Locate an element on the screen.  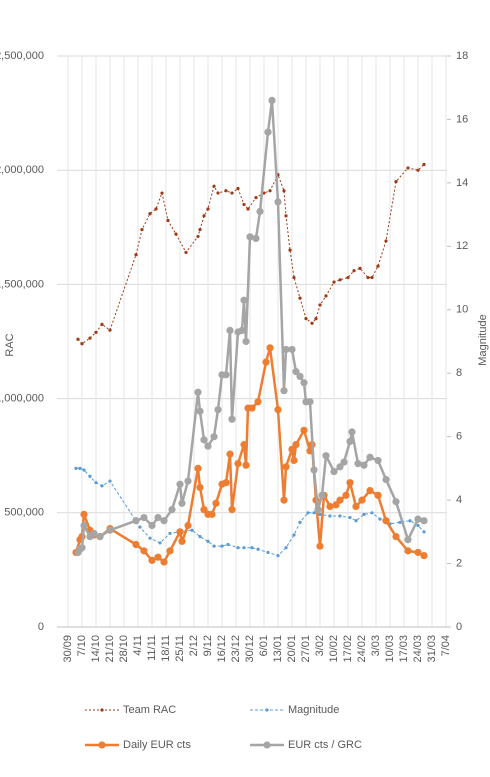
y-tick-label: 1,500,000 is located at coordinates (22, 284).